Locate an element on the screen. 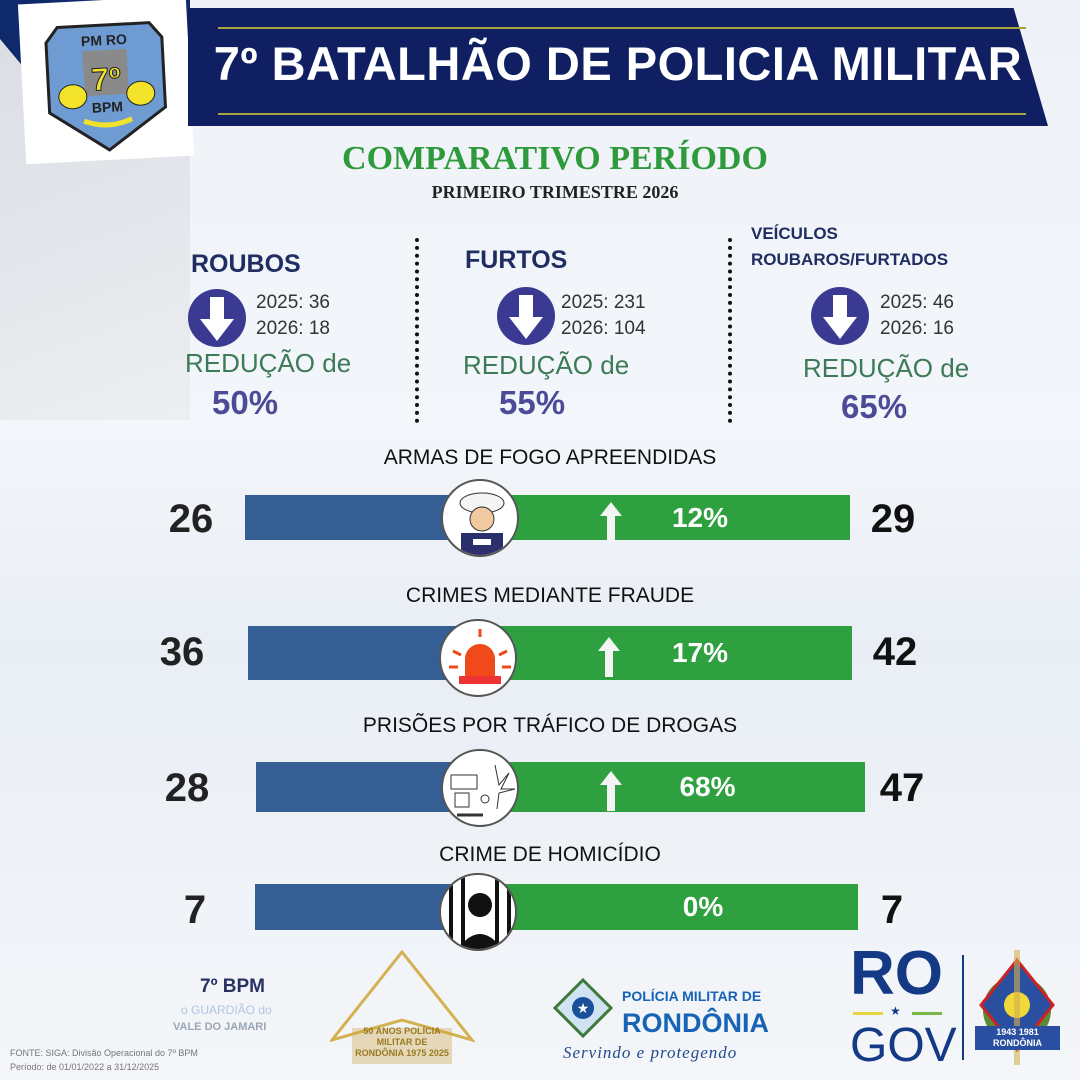  category-title-furtos: FURTOS is located at coordinates (516, 260).